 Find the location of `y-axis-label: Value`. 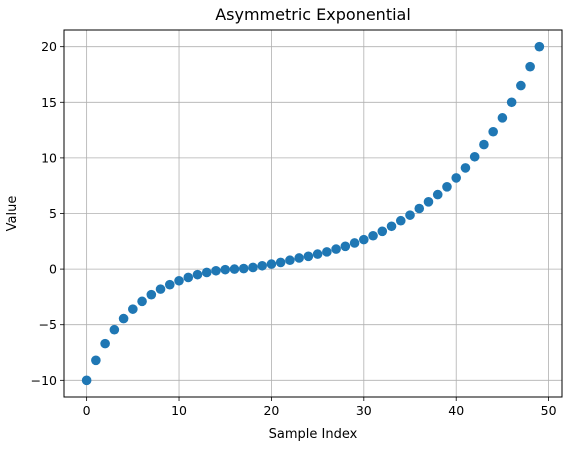

y-axis-label: Value is located at coordinates (12, 214).